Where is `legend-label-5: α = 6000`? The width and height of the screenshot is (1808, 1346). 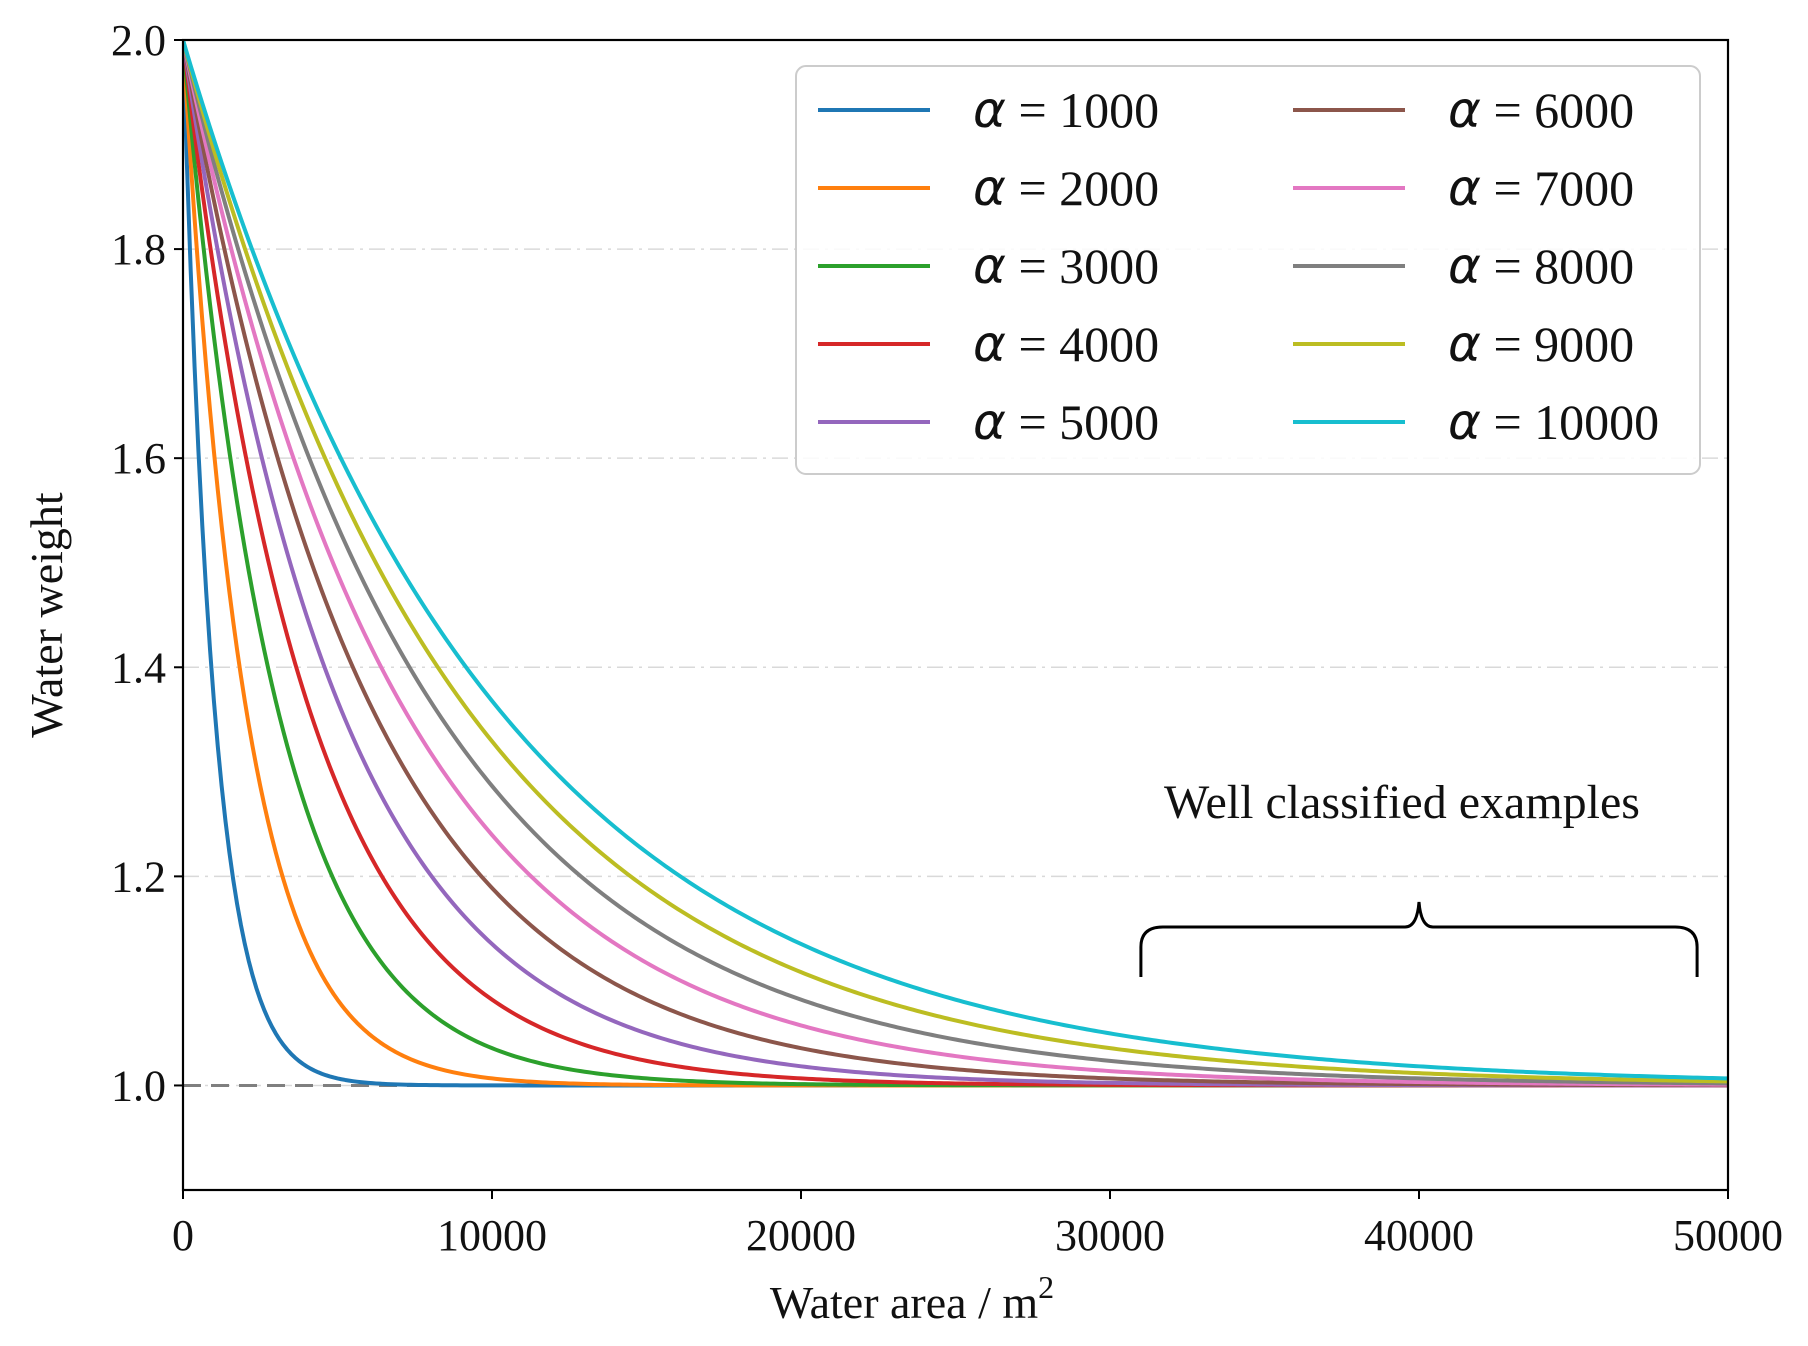 legend-label-5: α = 6000 is located at coordinates (1541, 110).